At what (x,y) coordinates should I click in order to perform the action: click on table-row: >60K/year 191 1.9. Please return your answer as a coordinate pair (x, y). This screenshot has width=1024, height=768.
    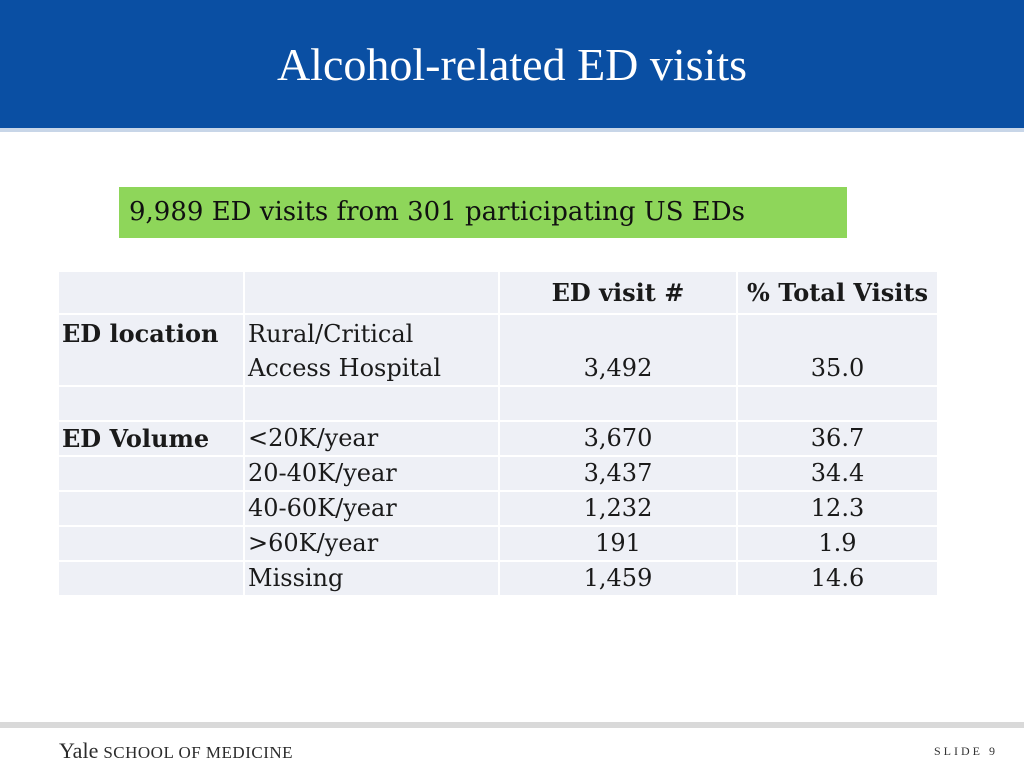
    Looking at the image, I should click on (499, 544).